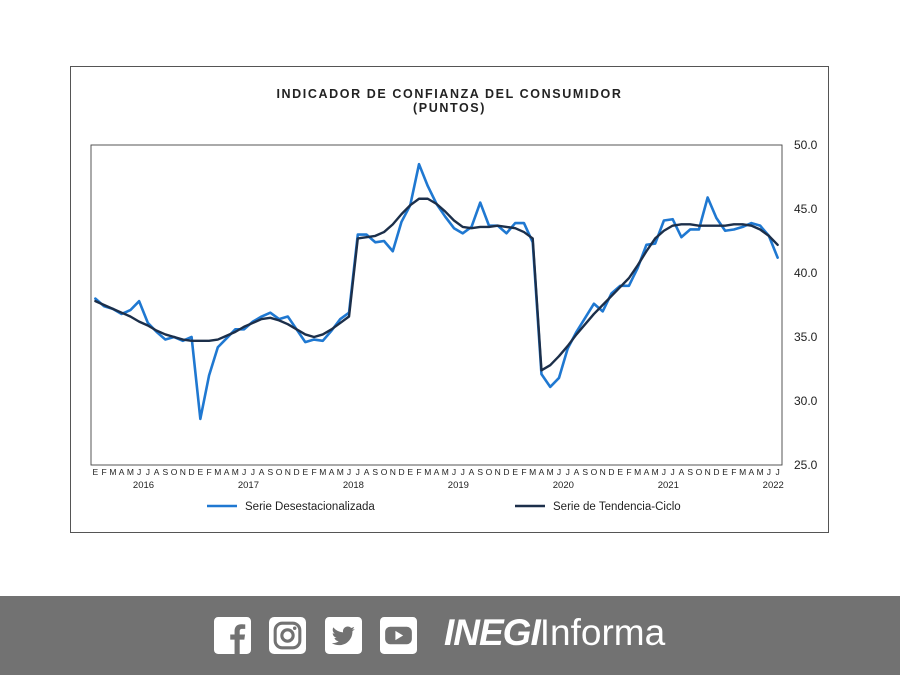  What do you see at coordinates (806, 273) in the screenshot?
I see `y-tick-label: 40.0` at bounding box center [806, 273].